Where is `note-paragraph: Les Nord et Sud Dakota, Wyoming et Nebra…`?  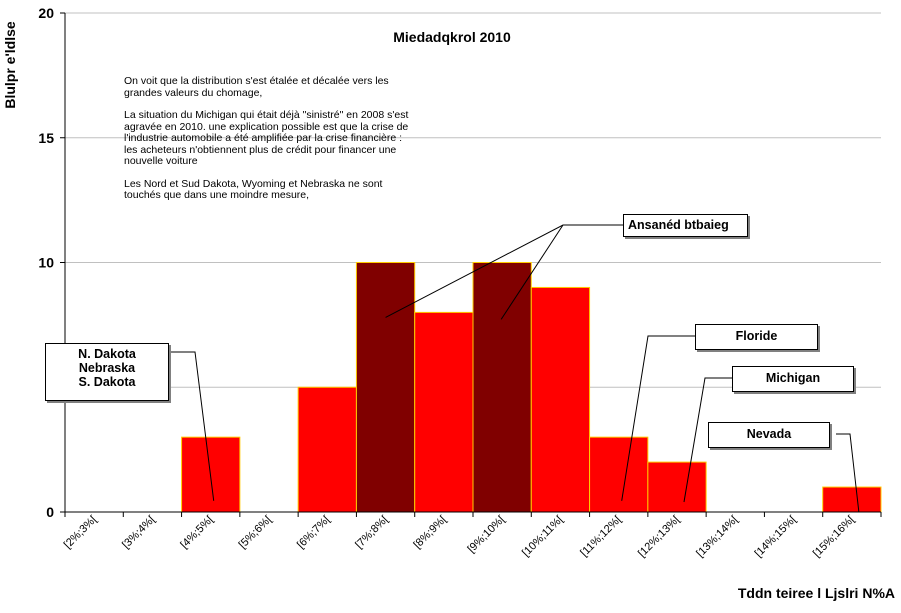 note-paragraph: Les Nord et Sud Dakota, Wyoming et Nebra… is located at coordinates (253, 189).